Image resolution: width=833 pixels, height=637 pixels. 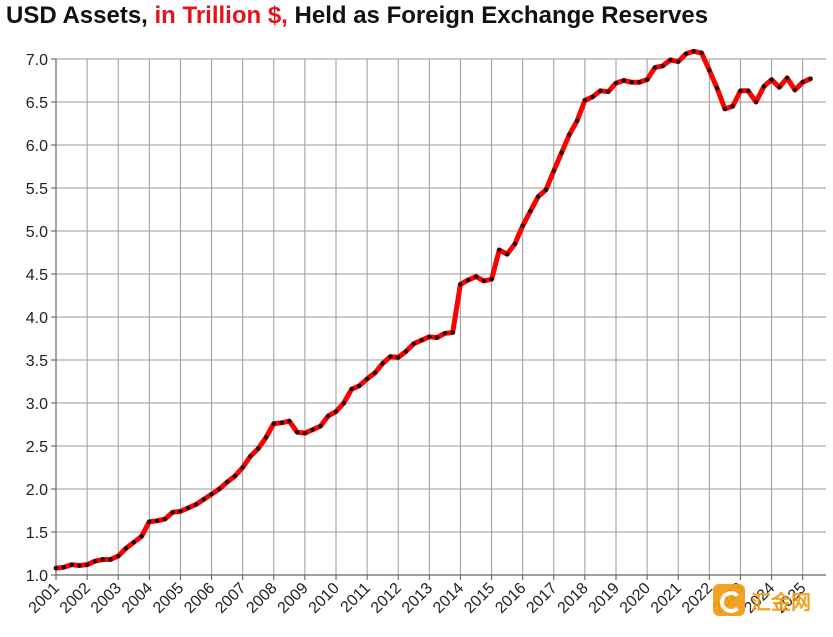 What do you see at coordinates (37, 318) in the screenshot?
I see `y-tick-labels: 1.0 1.5 2.0 2.5 3.0 3.5 4.0 4.5 5.0 5.5 6.0 6.5 7.0` at bounding box center [37, 318].